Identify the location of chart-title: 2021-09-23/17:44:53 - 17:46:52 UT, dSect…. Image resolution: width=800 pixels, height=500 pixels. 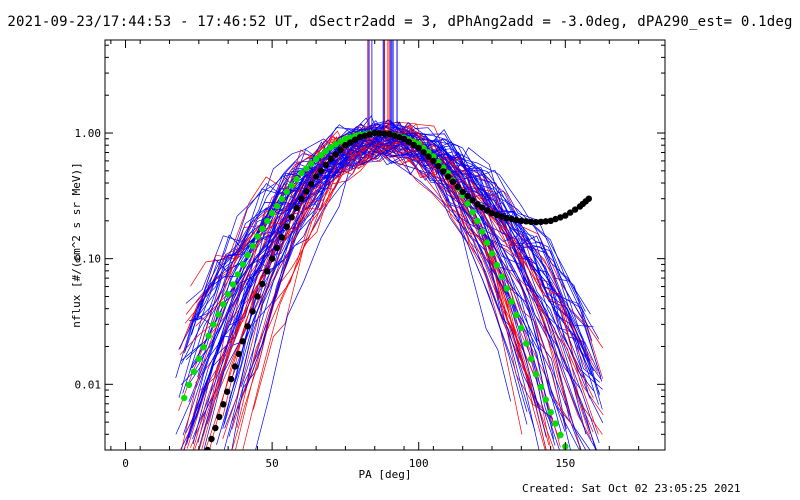
(400, 22).